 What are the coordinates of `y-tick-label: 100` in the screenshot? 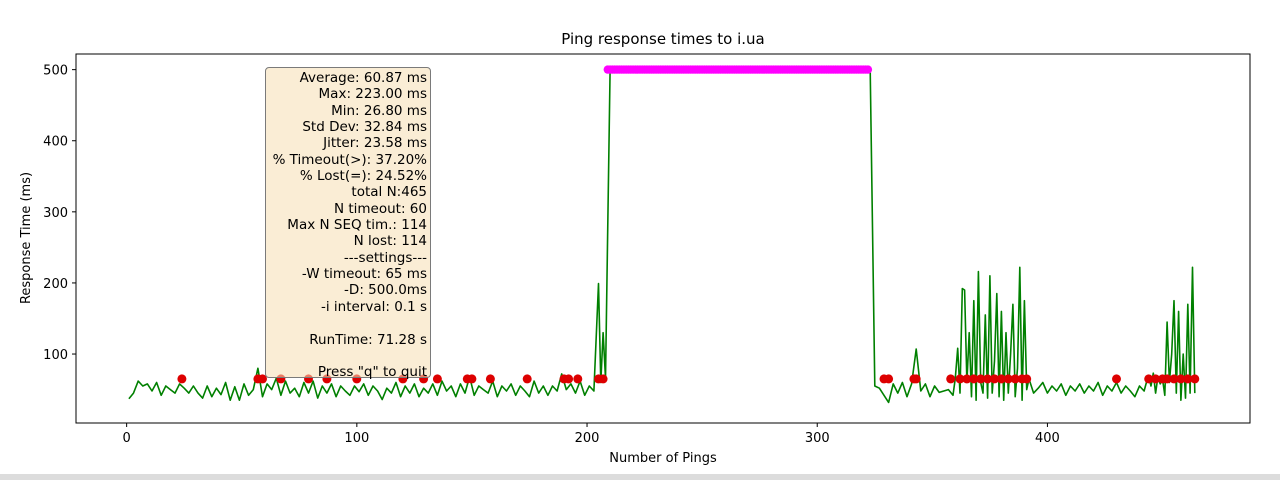 It's located at (55, 355).